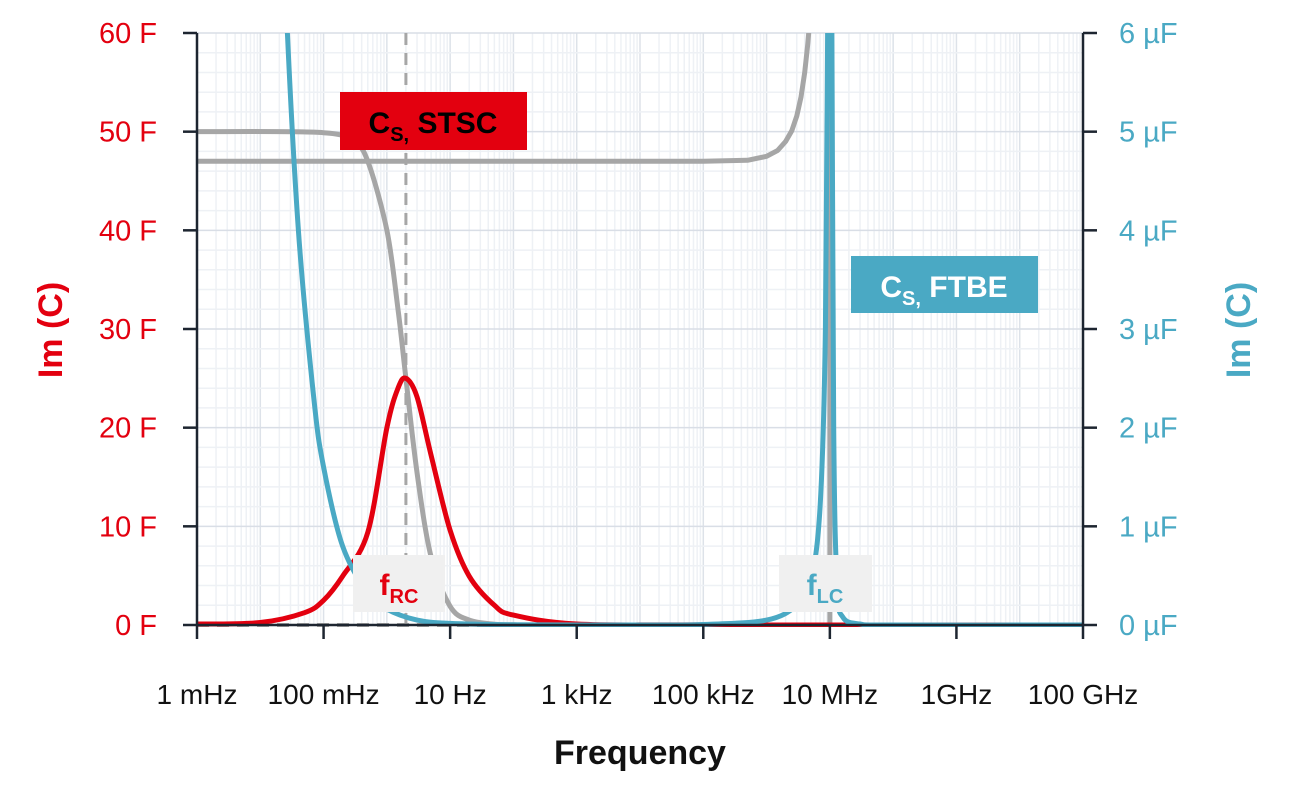 The image size is (1306, 806). Describe the element at coordinates (1148, 330) in the screenshot. I see `right-tick-label: 3 µF` at that location.